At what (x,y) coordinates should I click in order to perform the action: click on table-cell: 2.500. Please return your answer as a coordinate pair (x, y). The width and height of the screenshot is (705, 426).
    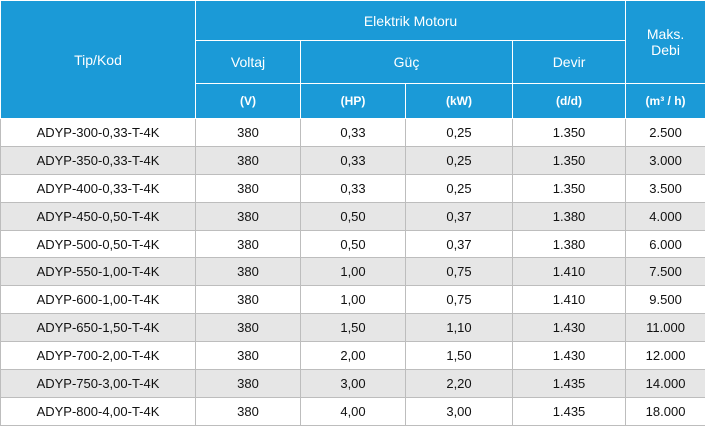
    Looking at the image, I should click on (665, 133).